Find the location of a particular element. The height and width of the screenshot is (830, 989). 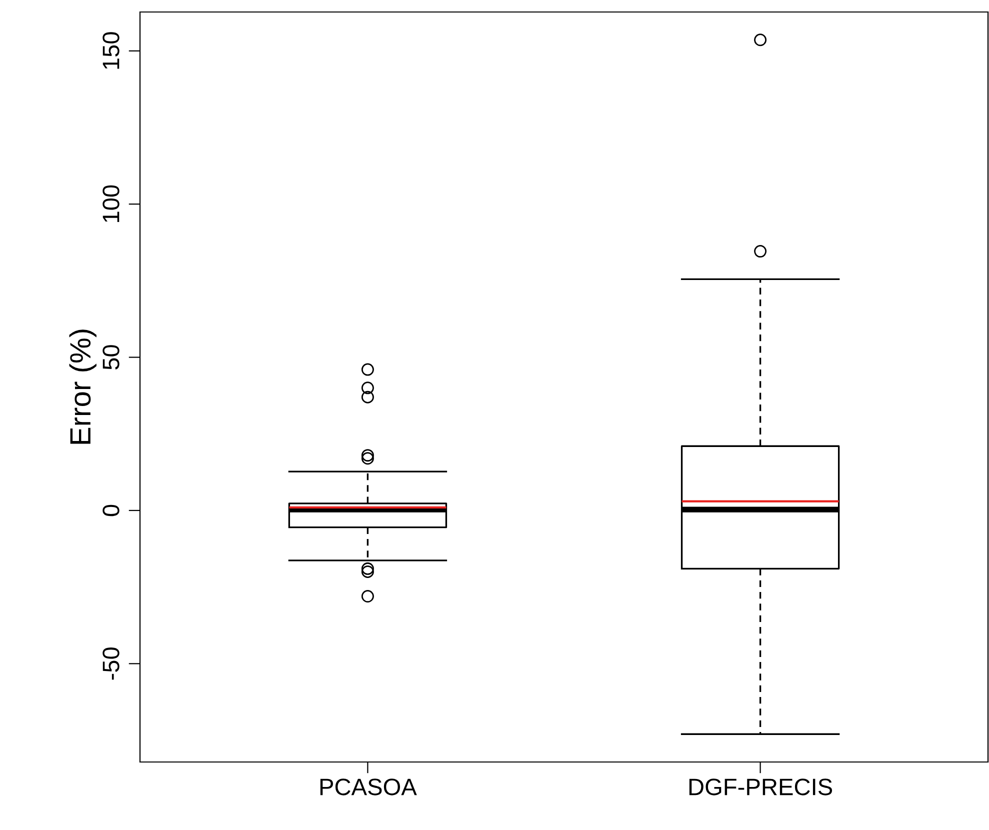

y-tick-label: 50 is located at coordinates (111, 357).